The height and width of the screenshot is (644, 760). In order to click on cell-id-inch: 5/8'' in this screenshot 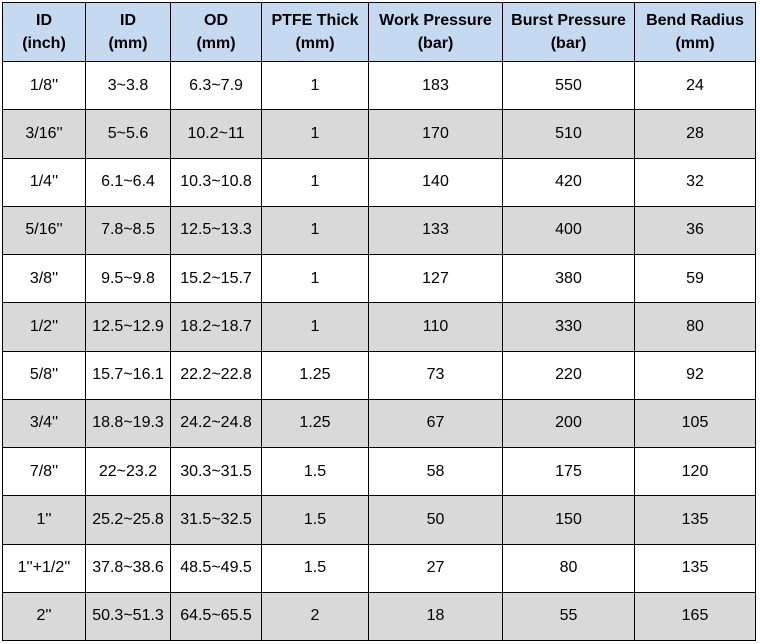, I will do `click(44, 375)`.